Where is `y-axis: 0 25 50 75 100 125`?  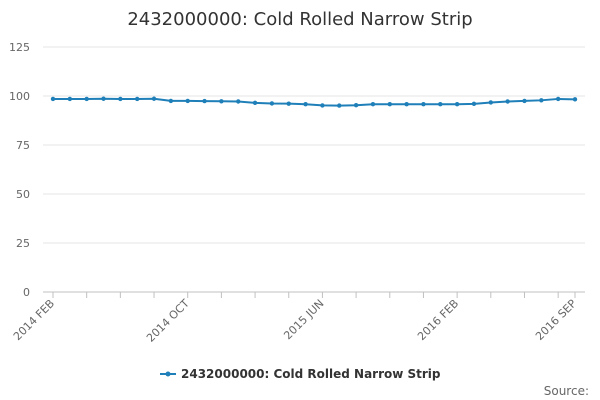 y-axis: 0 25 50 75 100 125 is located at coordinates (19, 170).